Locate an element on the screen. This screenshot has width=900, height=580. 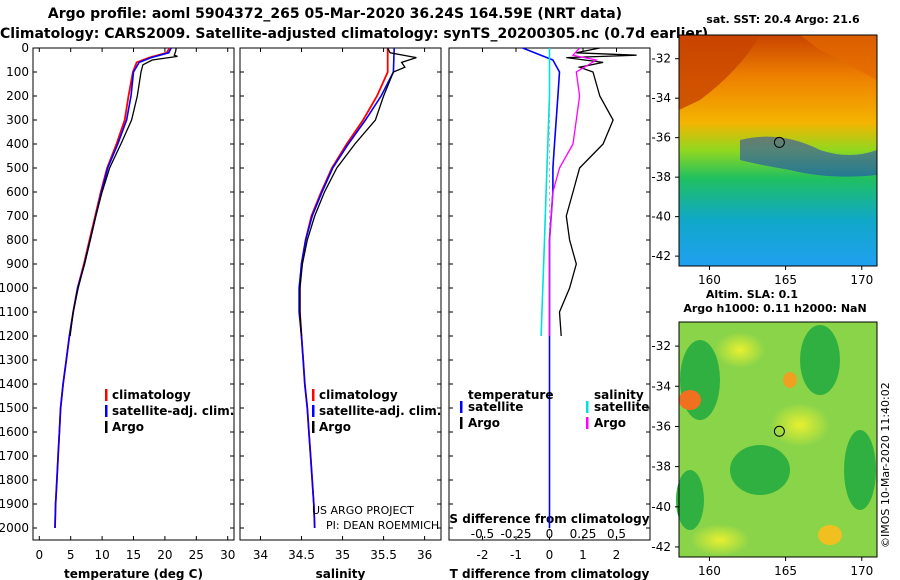
depth-tick-label: 1500 is located at coordinates (14, 408).